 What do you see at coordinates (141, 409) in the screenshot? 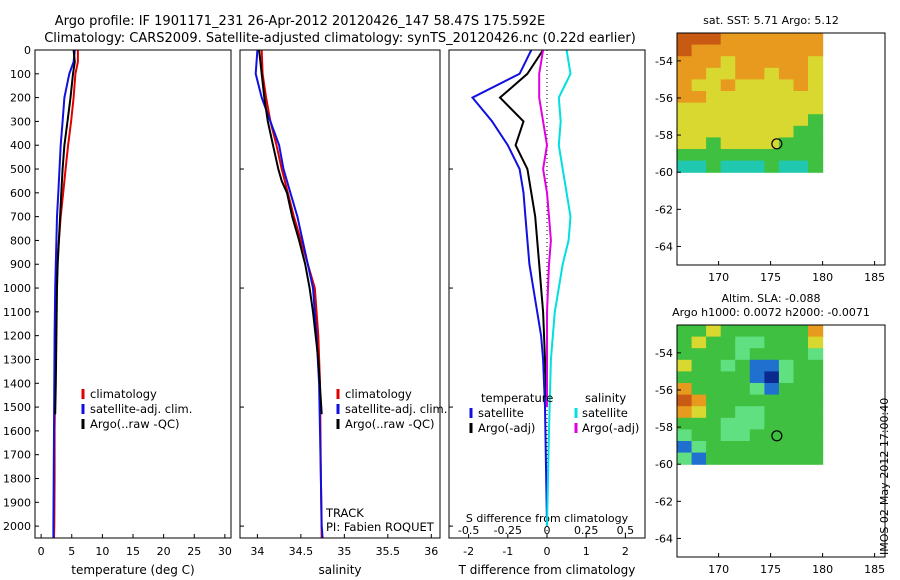
I see `legend-label: satellite-adj. clim.` at bounding box center [141, 409].